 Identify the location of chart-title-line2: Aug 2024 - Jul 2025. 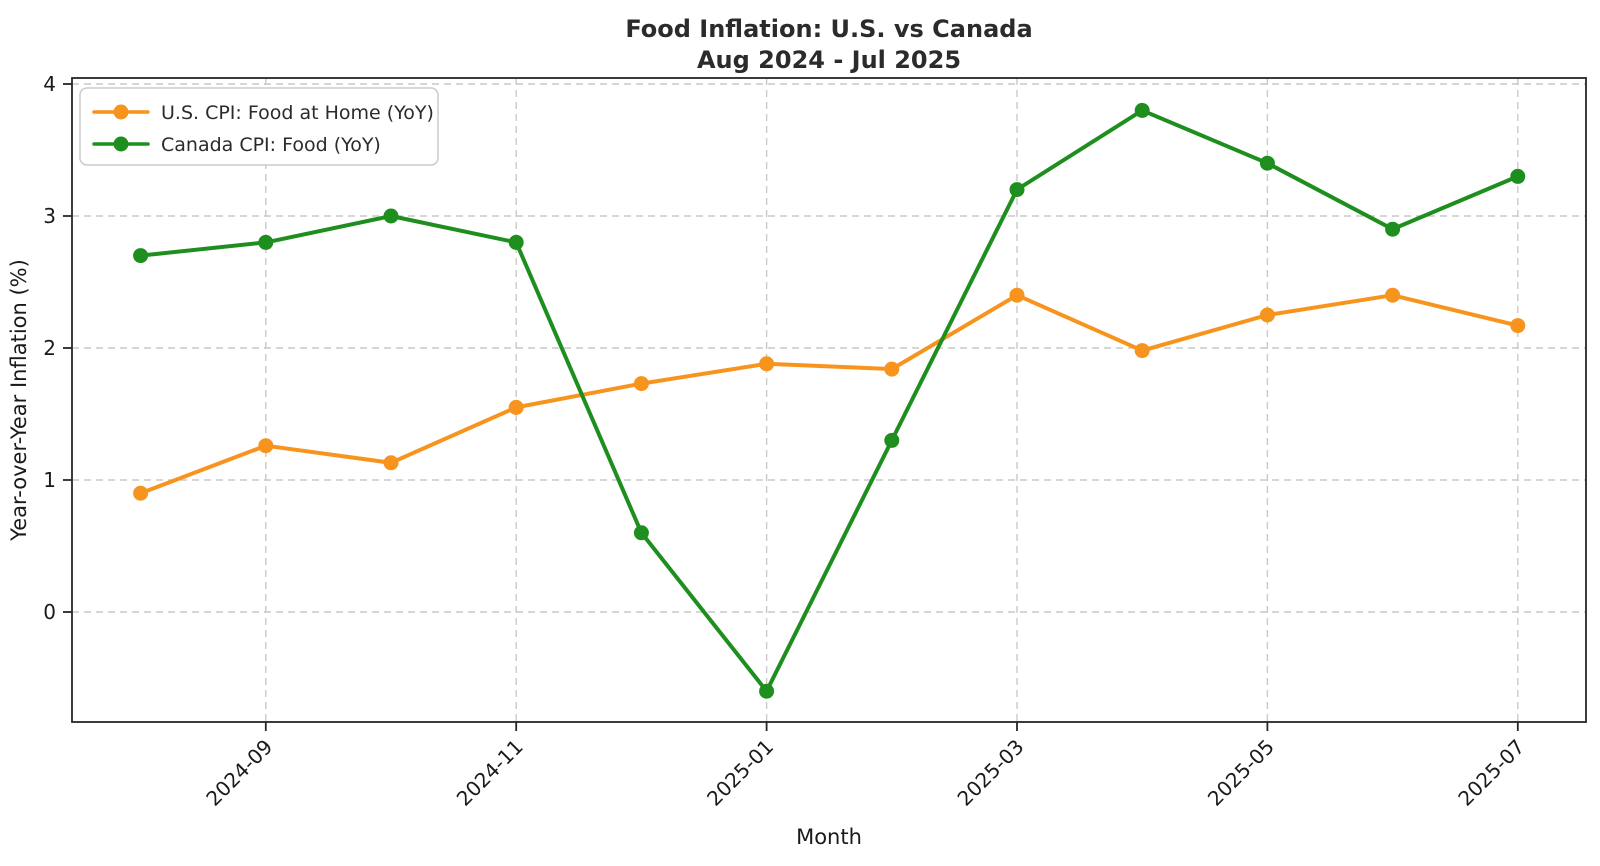
(829, 60).